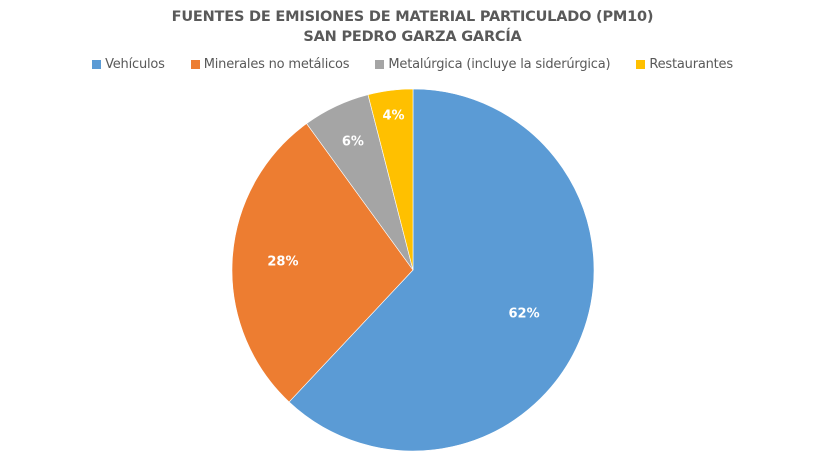 The width and height of the screenshot is (825, 462). Describe the element at coordinates (691, 64) in the screenshot. I see `legend-label: Restaurantes` at that location.